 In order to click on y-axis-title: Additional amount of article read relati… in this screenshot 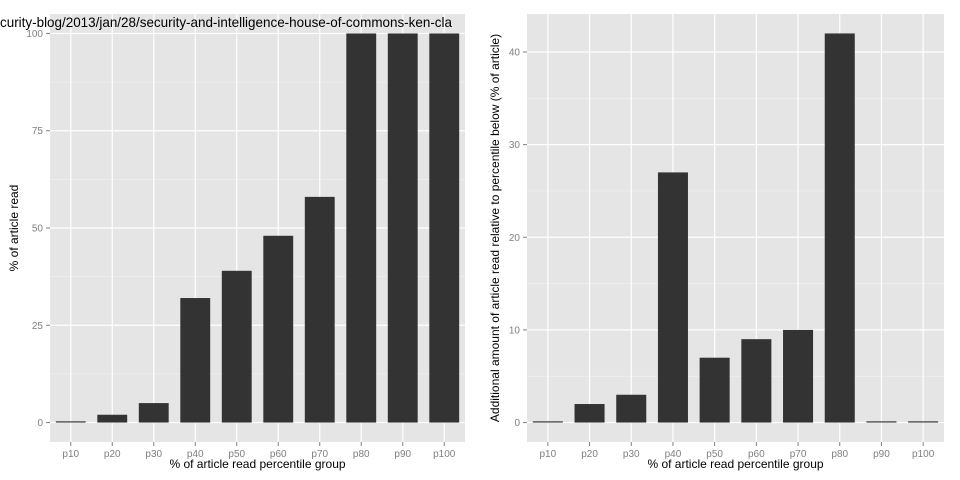, I will do `click(495, 228)`.